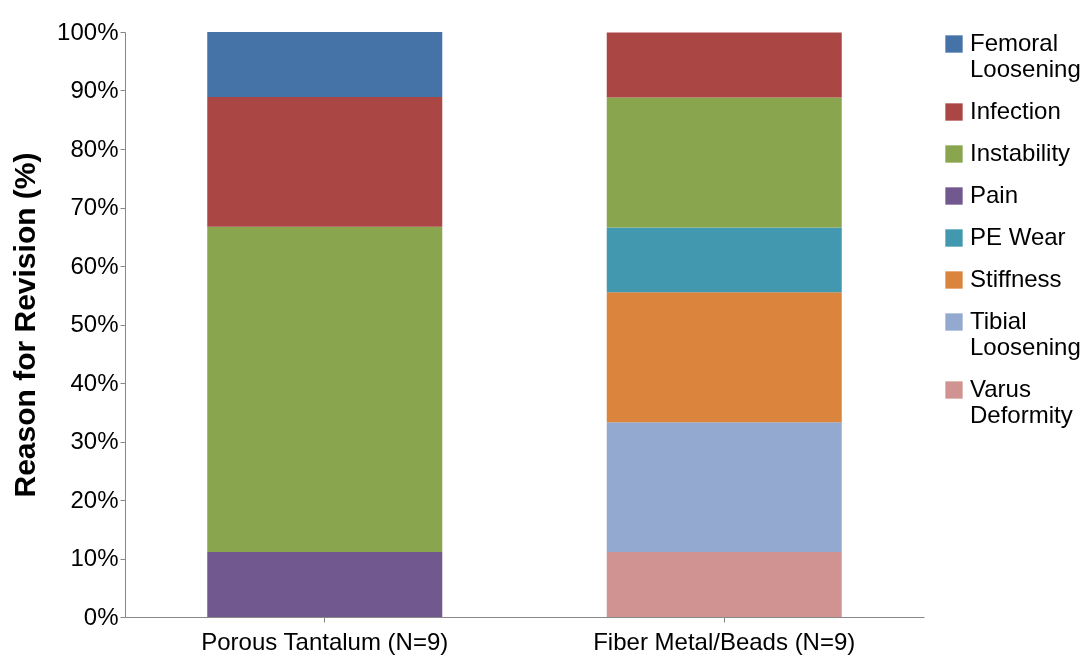 The height and width of the screenshot is (664, 1086). Describe the element at coordinates (25, 325) in the screenshot. I see `y-axis-title: Reason for Revision (%)` at that location.